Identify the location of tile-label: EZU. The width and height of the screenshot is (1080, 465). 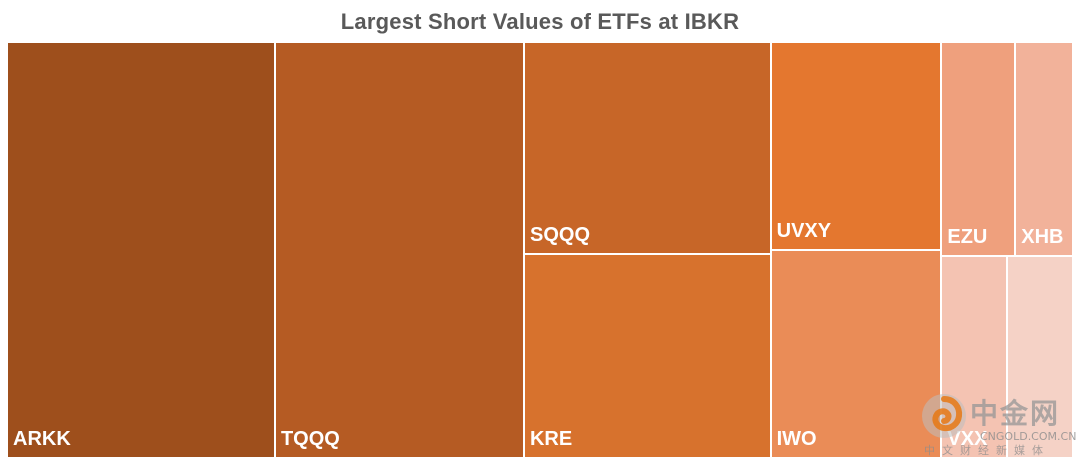
(967, 236).